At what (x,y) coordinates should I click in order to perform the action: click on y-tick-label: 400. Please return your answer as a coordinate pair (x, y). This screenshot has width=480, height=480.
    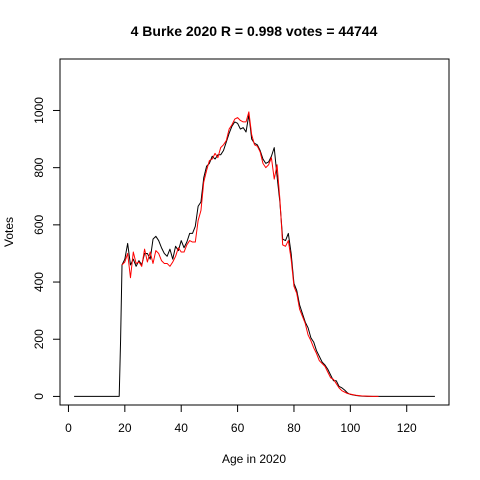
    Looking at the image, I should click on (39, 282).